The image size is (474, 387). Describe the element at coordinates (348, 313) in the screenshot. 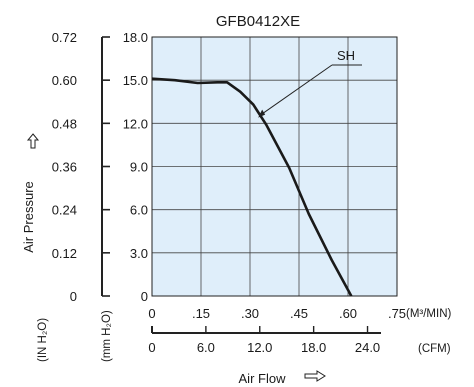

I see `x-tick-label: .60` at that location.